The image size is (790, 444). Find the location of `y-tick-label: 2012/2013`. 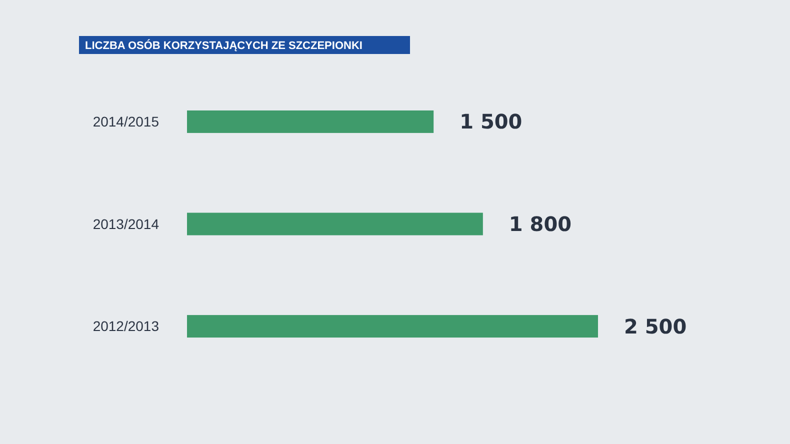

y-tick-label: 2012/2013 is located at coordinates (126, 326).